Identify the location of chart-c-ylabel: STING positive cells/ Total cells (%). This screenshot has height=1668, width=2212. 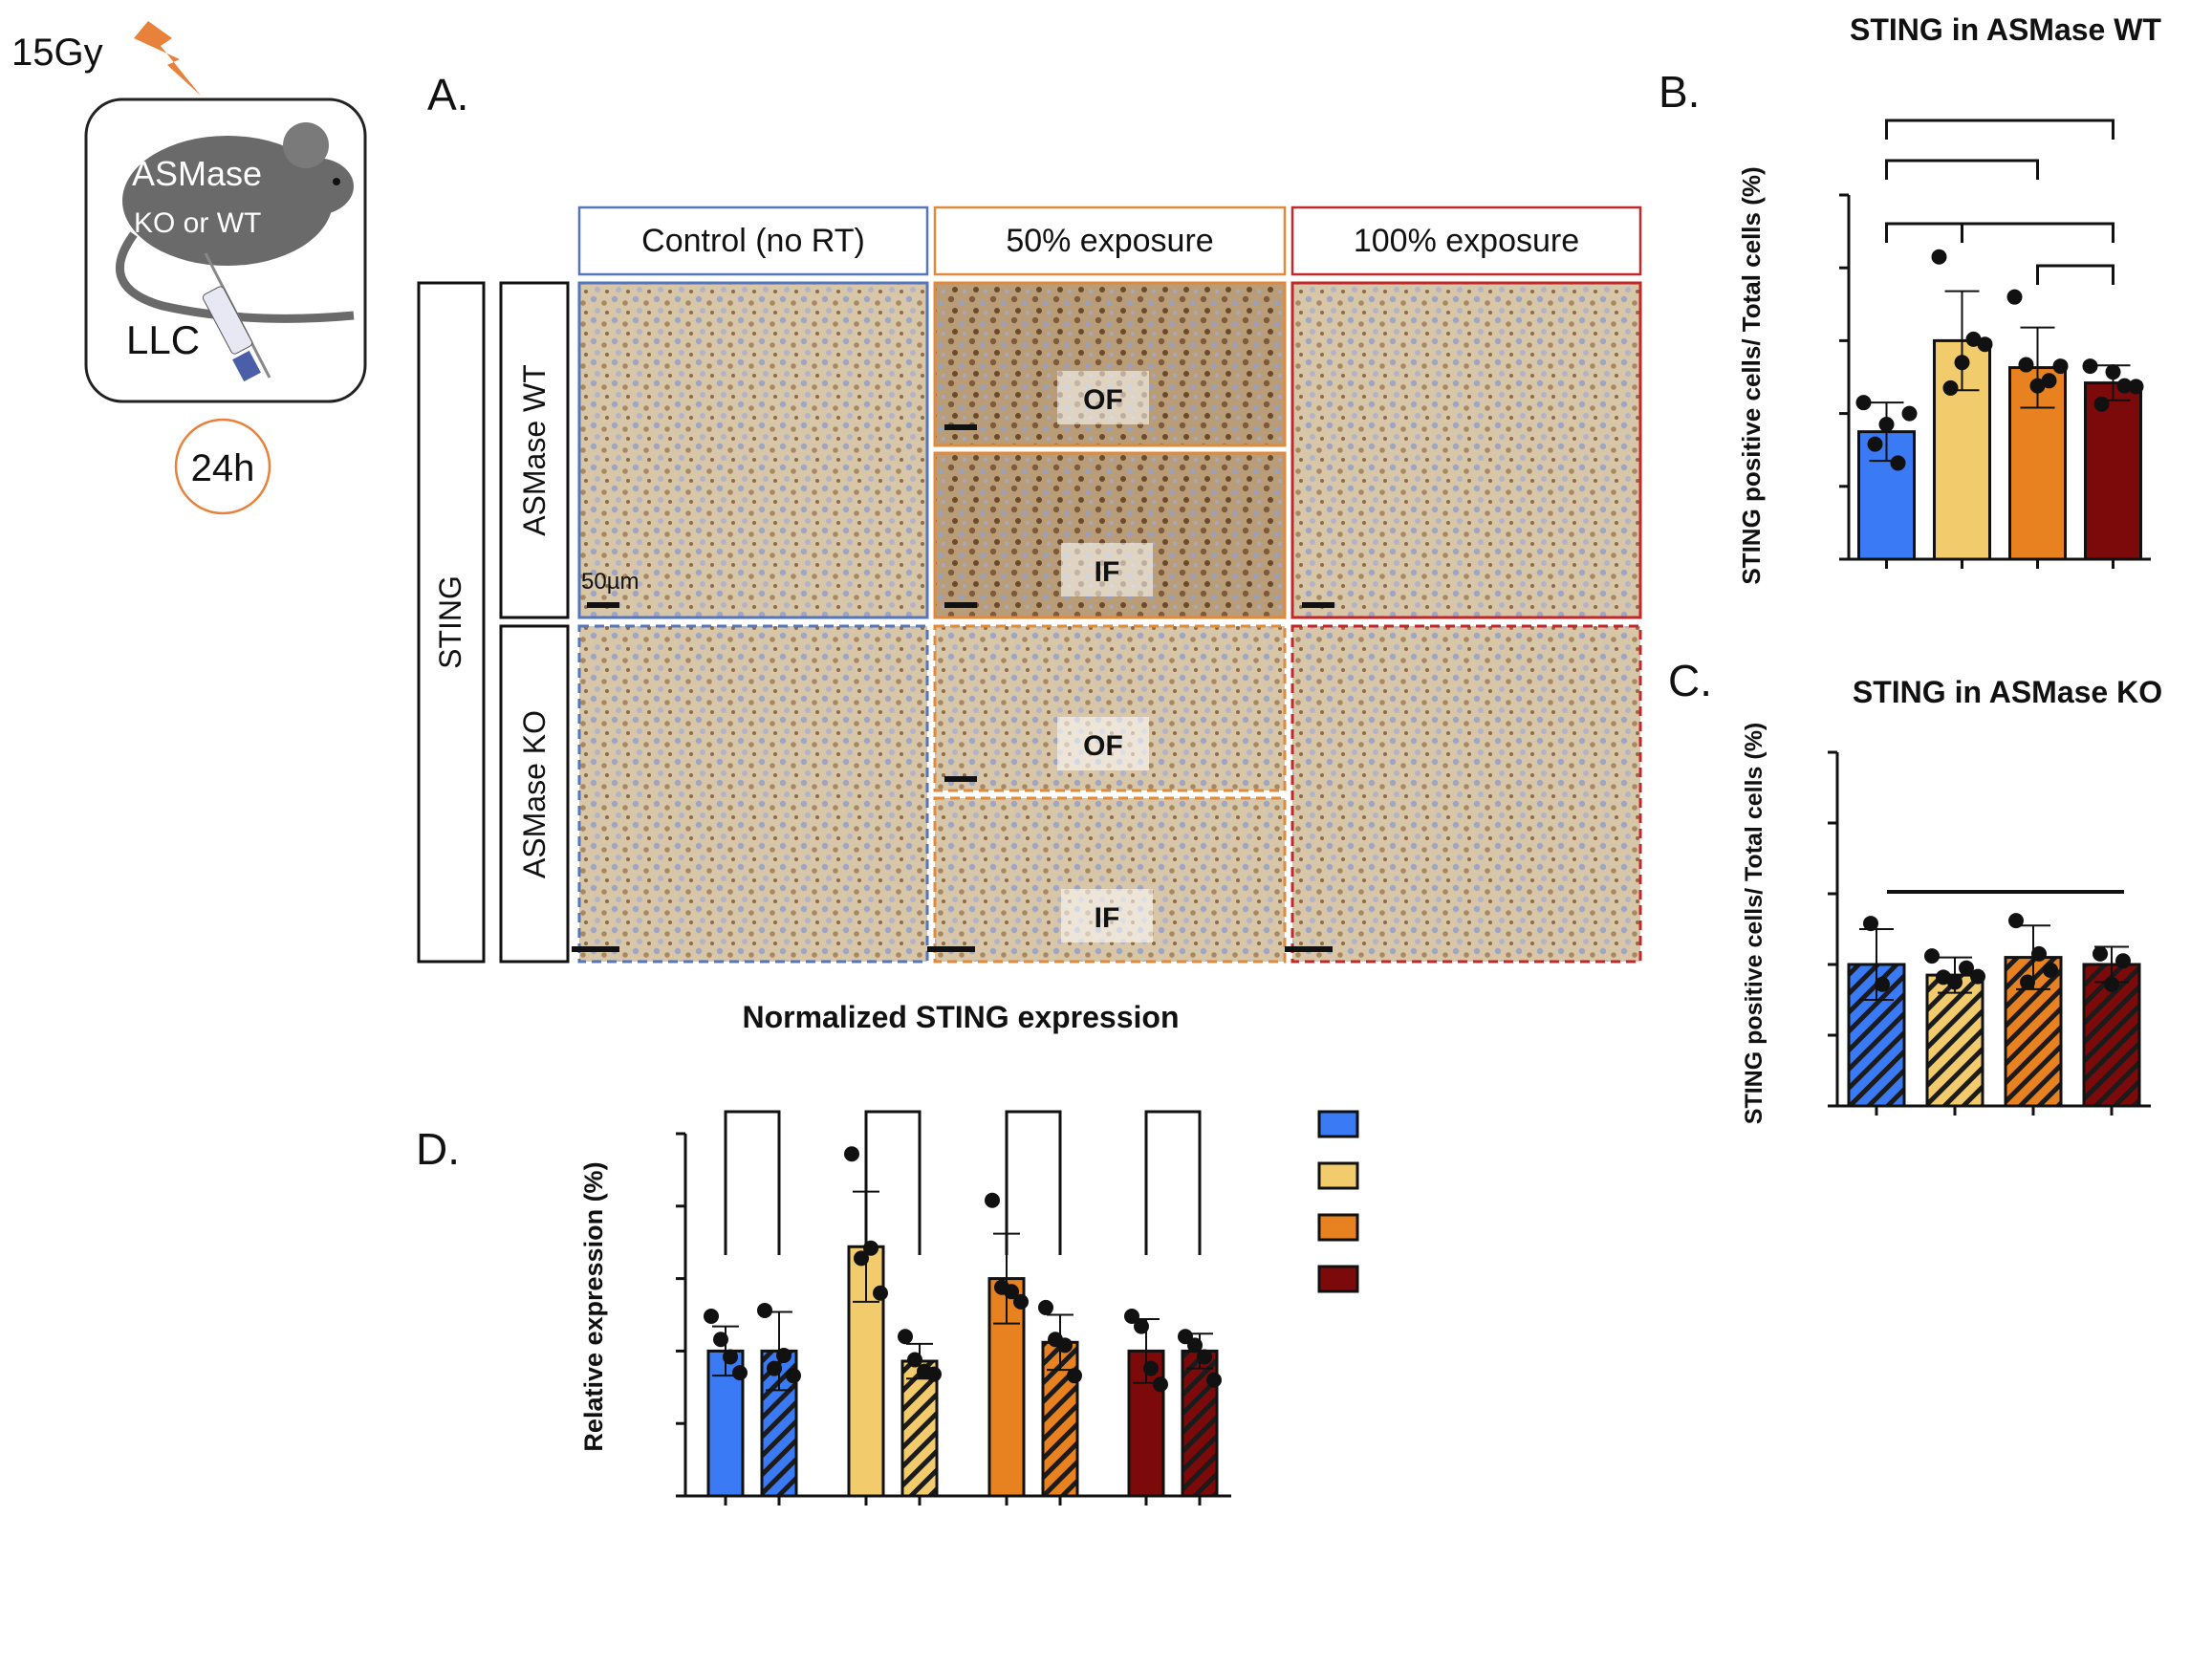
(1754, 923).